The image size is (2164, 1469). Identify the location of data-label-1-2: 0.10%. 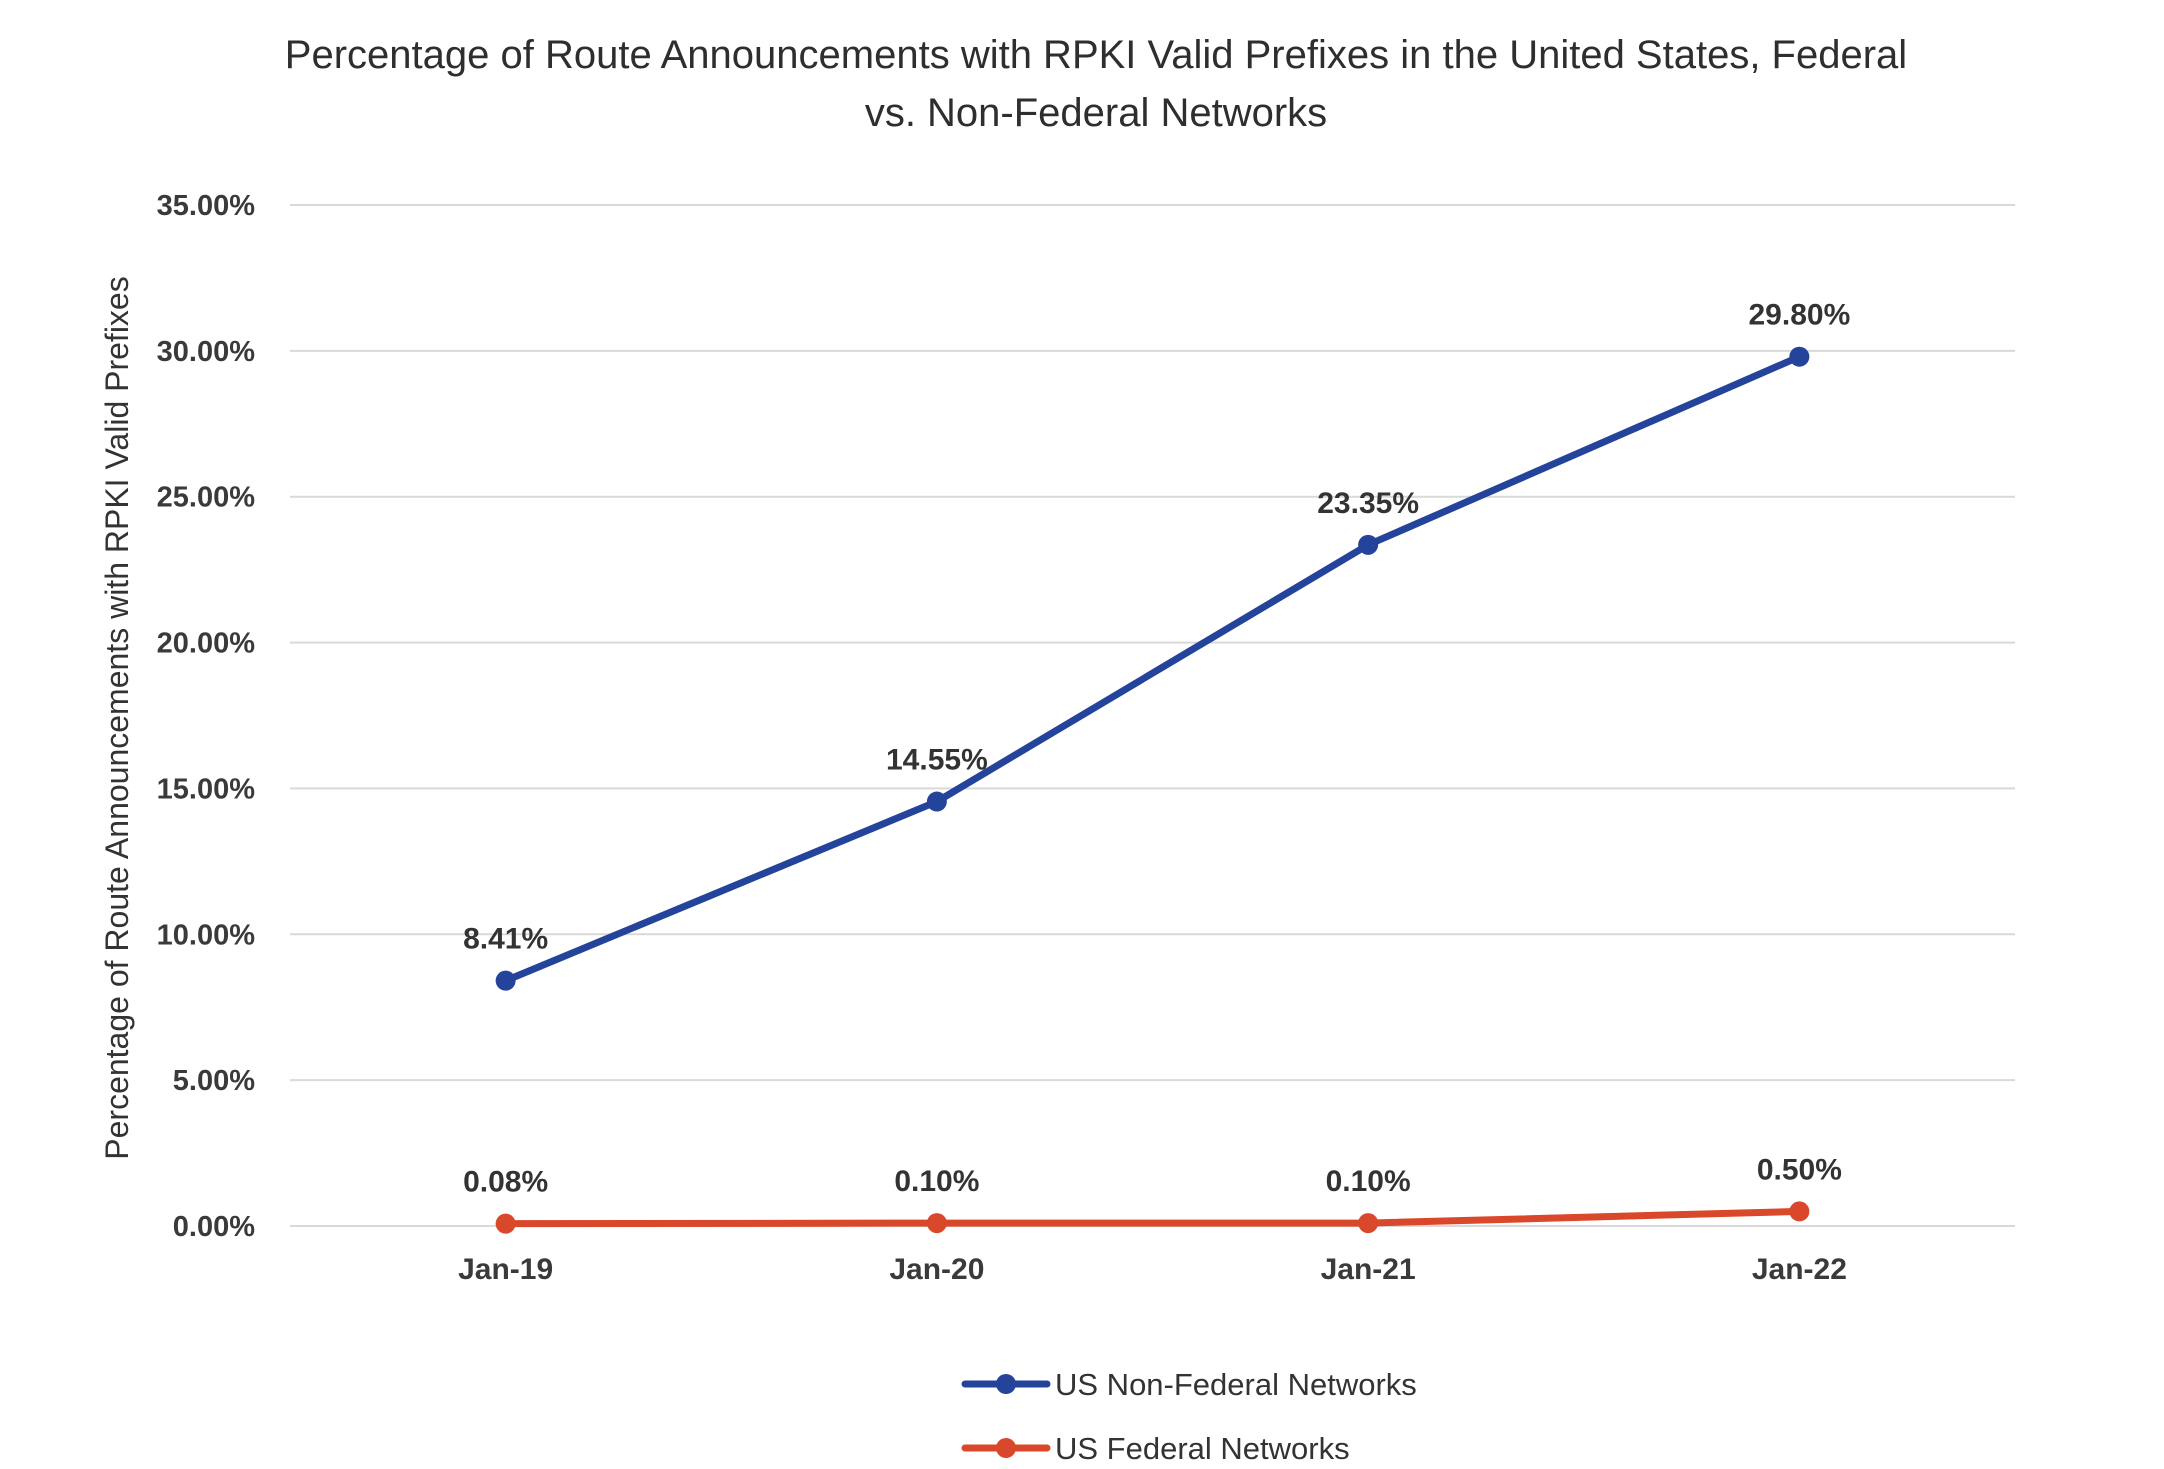
(1368, 1181).